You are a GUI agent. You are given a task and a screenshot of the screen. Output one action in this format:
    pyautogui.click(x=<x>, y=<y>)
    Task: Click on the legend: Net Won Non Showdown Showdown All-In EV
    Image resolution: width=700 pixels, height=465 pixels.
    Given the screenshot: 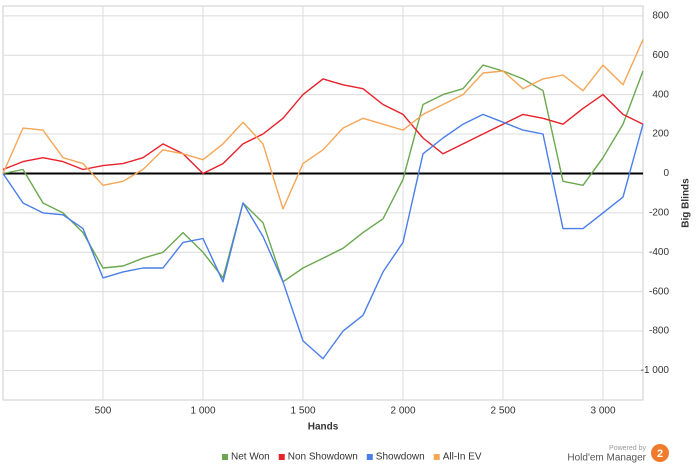 What is the action you would take?
    pyautogui.click(x=352, y=457)
    